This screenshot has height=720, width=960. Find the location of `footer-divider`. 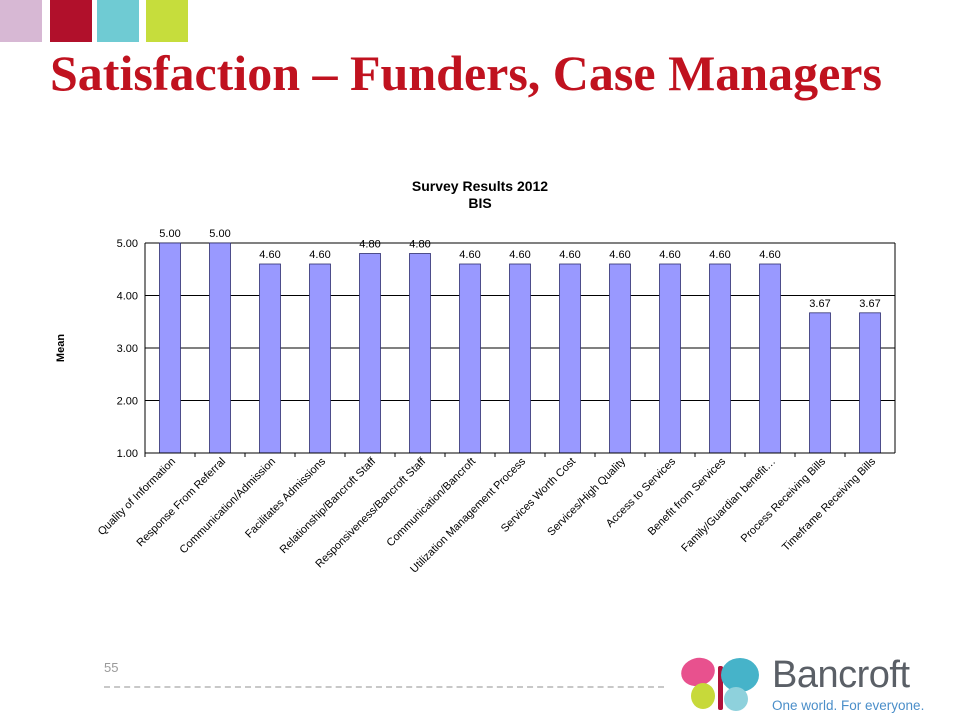

footer-divider is located at coordinates (384, 687).